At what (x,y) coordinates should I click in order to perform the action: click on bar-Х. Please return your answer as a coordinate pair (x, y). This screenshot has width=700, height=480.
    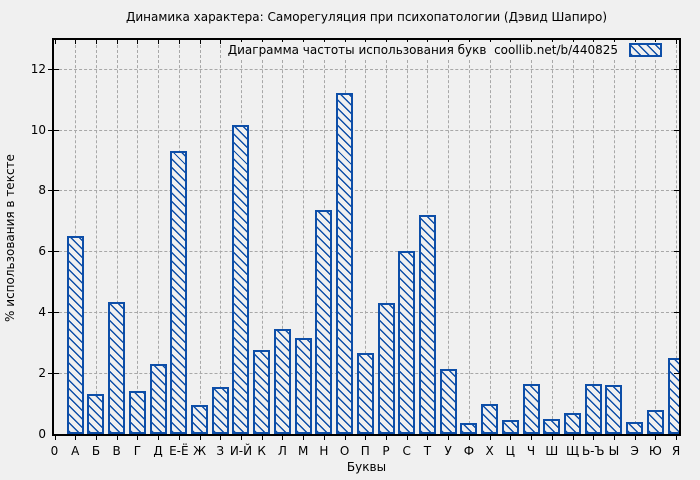
    Looking at the image, I should click on (490, 418).